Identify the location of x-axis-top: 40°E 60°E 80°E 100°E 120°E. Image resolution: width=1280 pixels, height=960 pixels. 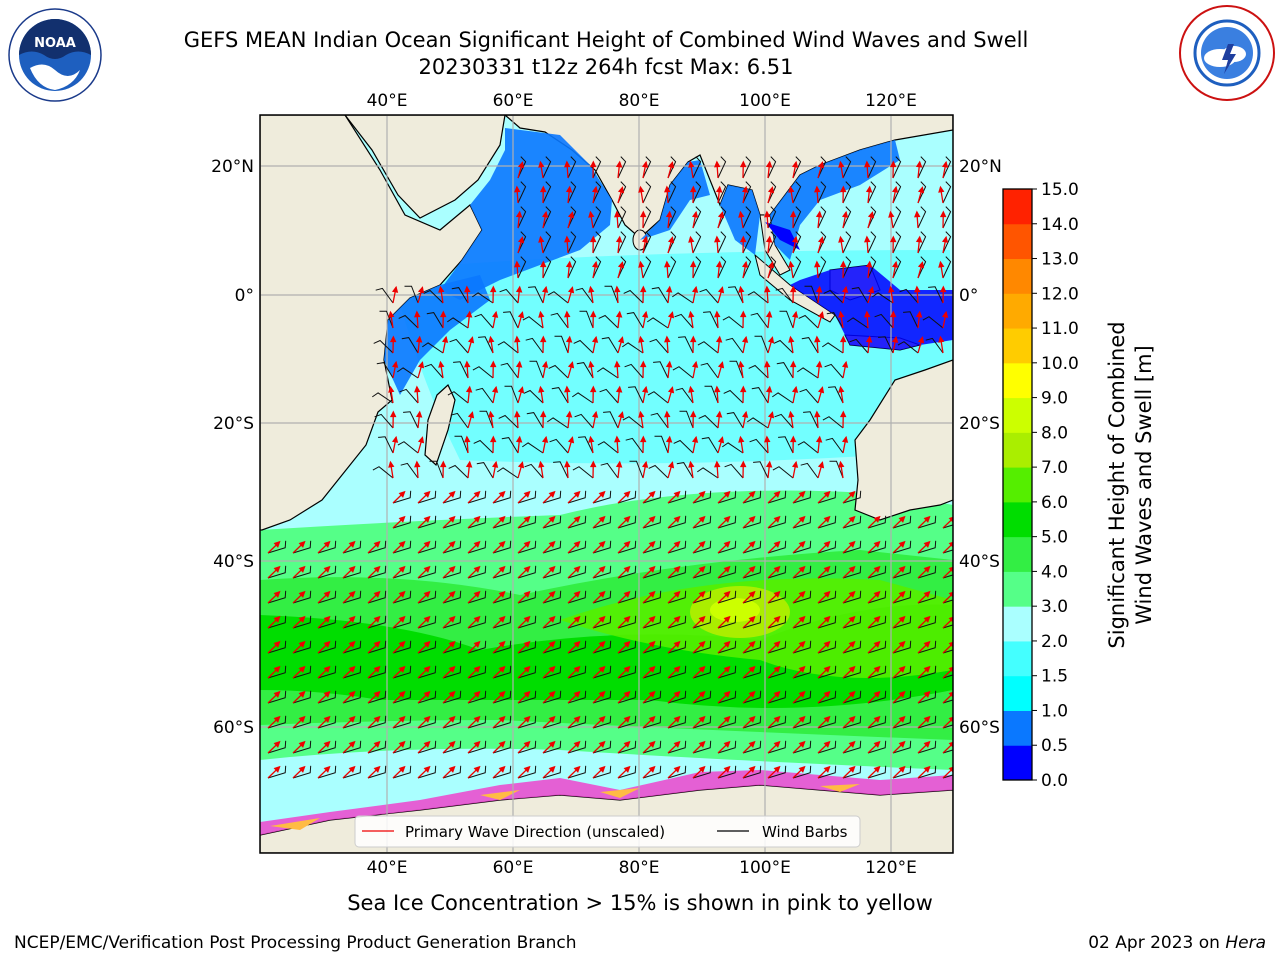
(642, 101).